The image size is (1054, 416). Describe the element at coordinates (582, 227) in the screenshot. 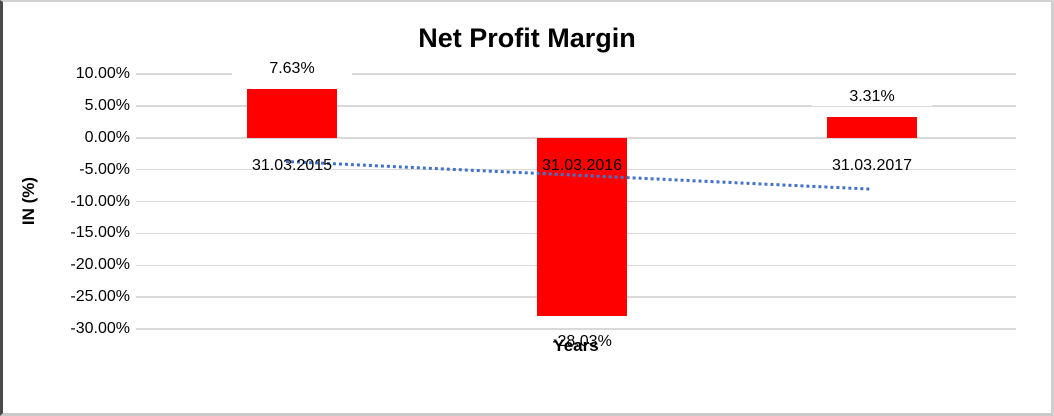

I see `bar-31.03.2016` at that location.